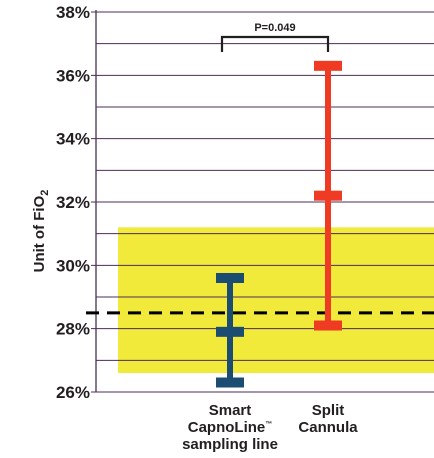 Image resolution: width=434 pixels, height=458 pixels. Describe the element at coordinates (73, 329) in the screenshot. I see `y-tick-label: 28%` at that location.